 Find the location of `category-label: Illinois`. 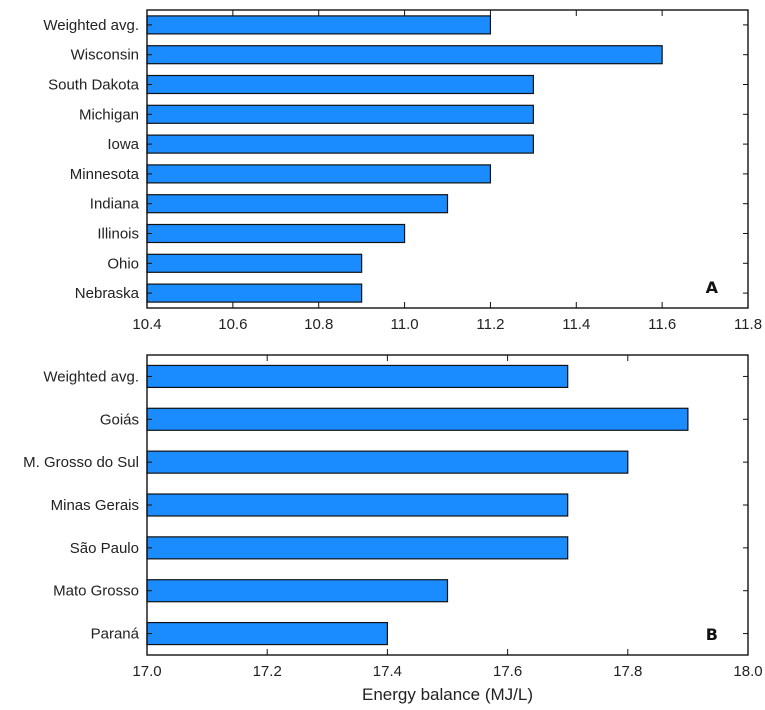

category-label: Illinois is located at coordinates (118, 234).